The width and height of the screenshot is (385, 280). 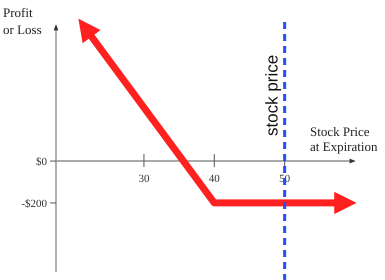 I want to click on ref-line-label: stock price, so click(x=272, y=95).